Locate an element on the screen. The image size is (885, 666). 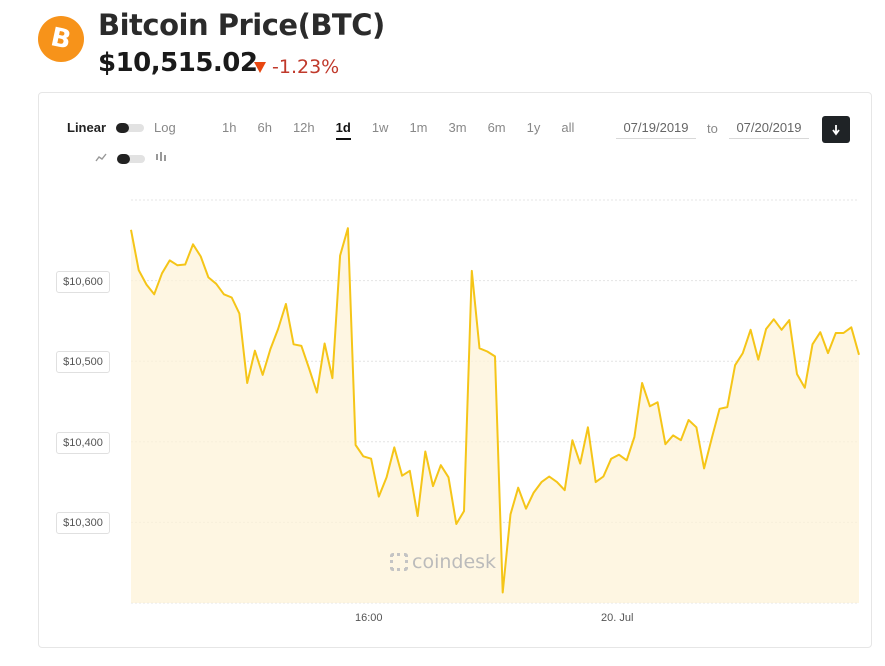
chart-style-toggle is located at coordinates (131, 159).